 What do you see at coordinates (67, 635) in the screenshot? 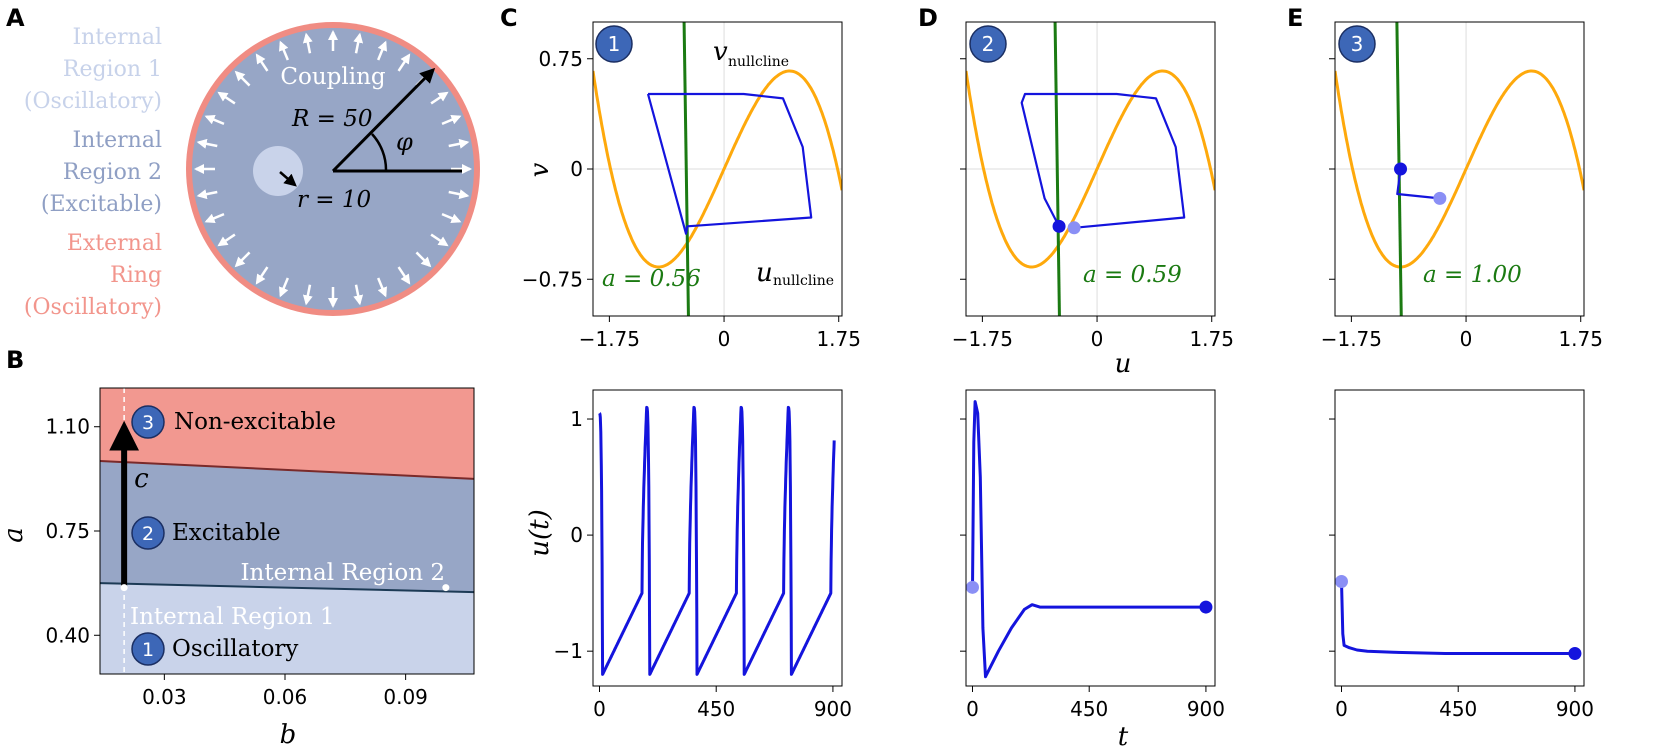
I see `b-ytick-label: 0.40` at bounding box center [67, 635].